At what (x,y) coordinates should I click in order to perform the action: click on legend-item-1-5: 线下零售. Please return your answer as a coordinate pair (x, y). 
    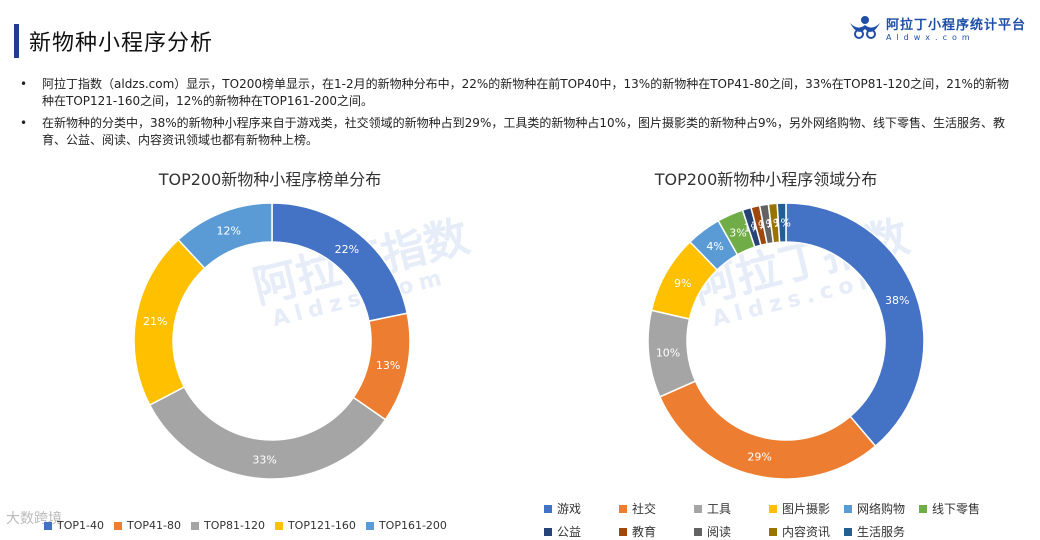
    Looking at the image, I should click on (956, 508).